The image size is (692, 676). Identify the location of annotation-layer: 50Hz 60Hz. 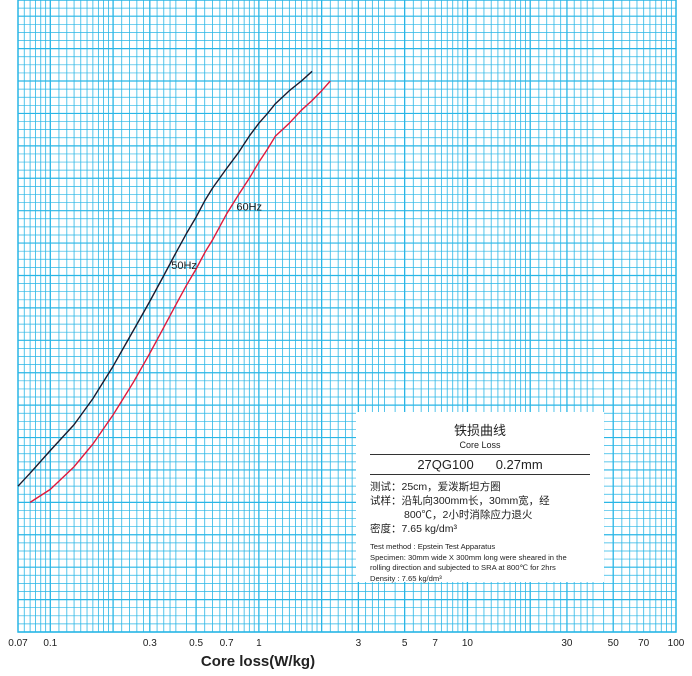
(216, 237).